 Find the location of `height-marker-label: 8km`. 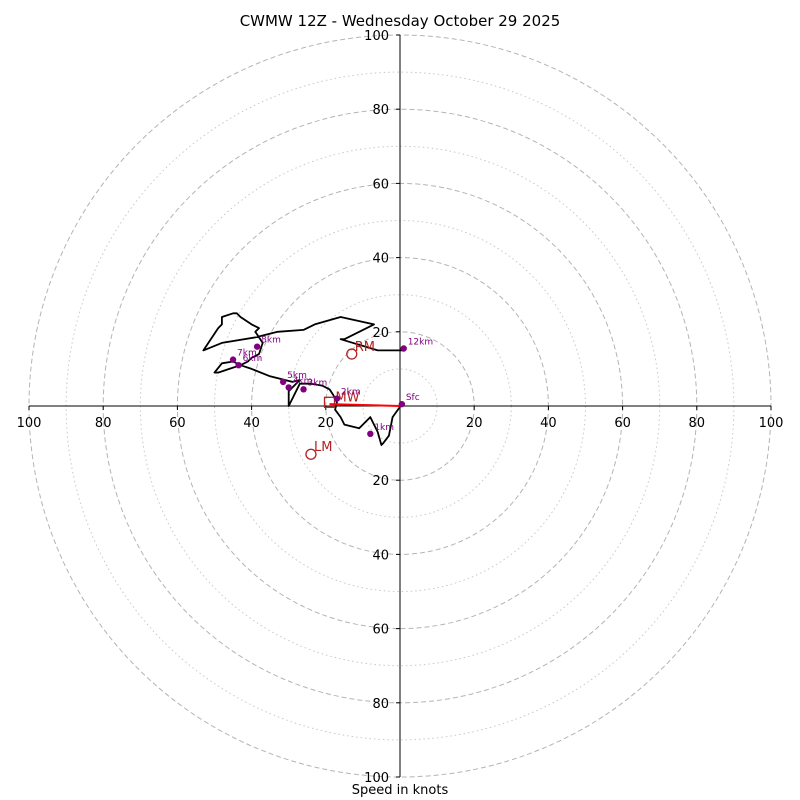

height-marker-label: 8km is located at coordinates (271, 341).